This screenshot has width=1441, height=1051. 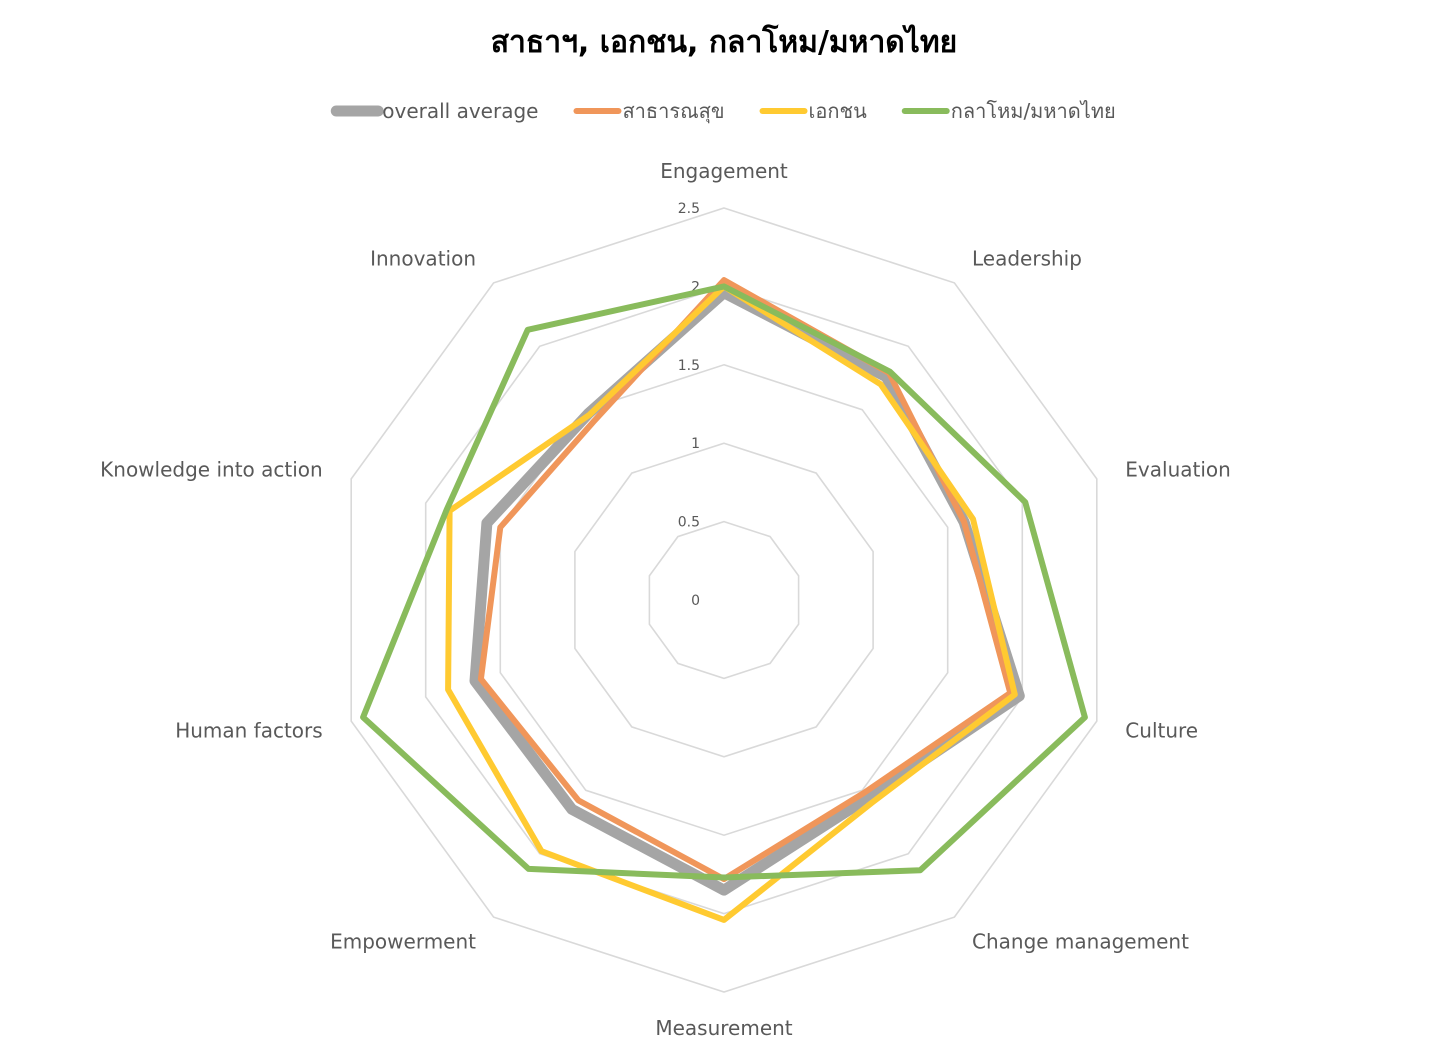 What do you see at coordinates (460, 111) in the screenshot?
I see `legend-label: overall average` at bounding box center [460, 111].